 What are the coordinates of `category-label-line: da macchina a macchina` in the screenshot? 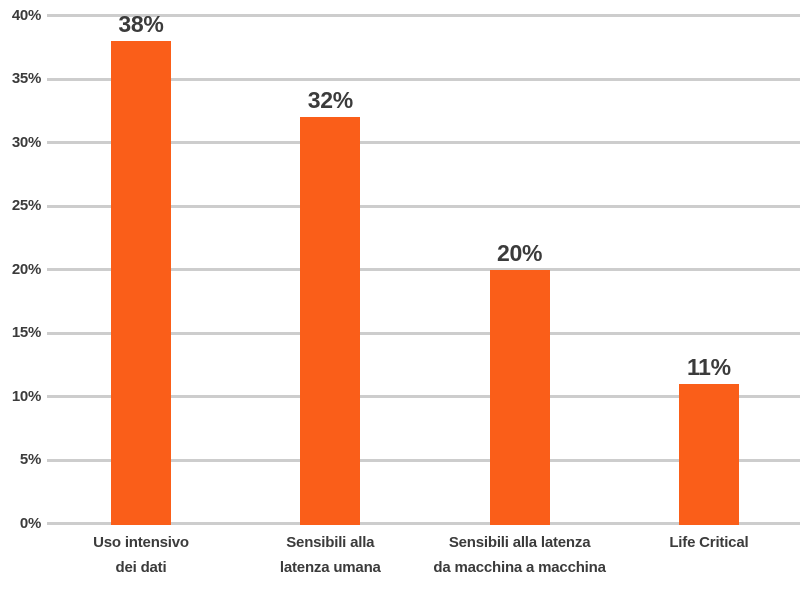 It's located at (519, 567).